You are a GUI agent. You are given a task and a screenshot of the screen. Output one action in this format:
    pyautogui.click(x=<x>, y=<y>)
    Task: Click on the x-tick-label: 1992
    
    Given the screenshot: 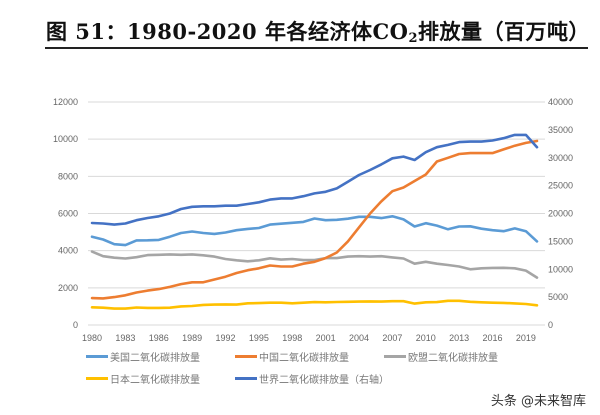 What is the action you would take?
    pyautogui.click(x=225, y=338)
    